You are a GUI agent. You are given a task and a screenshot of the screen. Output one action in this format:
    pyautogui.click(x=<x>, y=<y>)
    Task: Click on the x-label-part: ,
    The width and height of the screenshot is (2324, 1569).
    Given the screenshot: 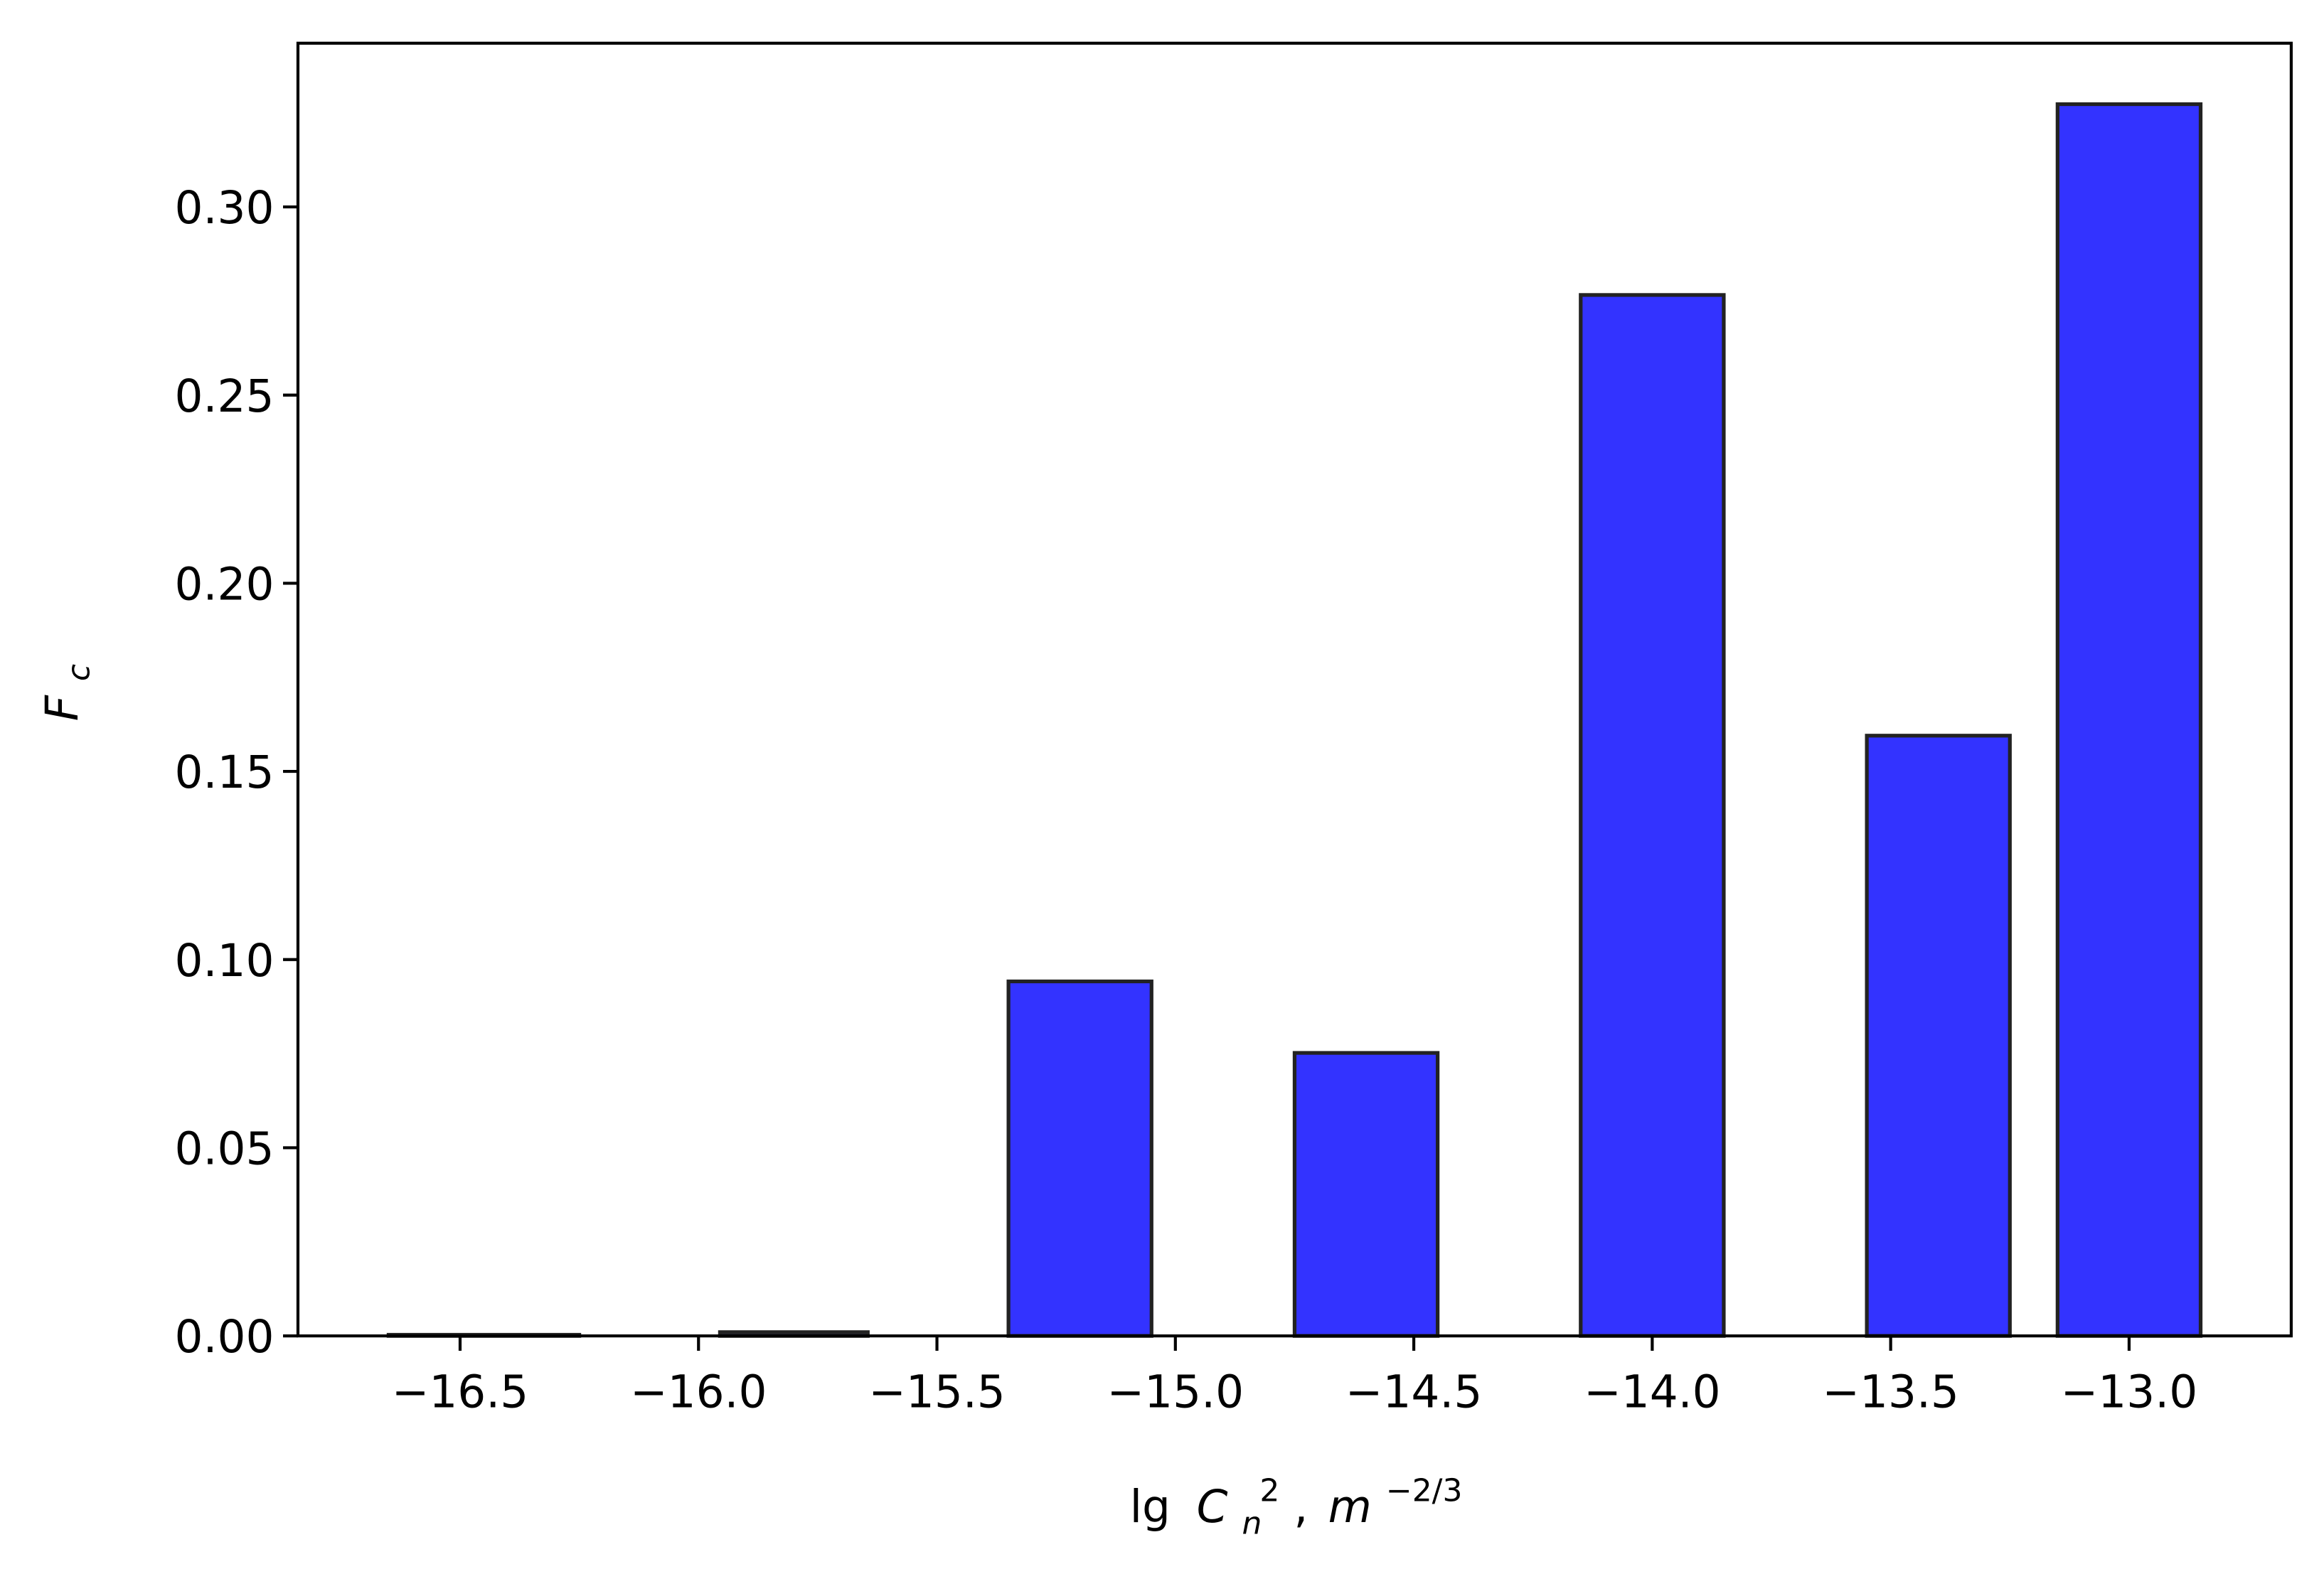 What is the action you would take?
    pyautogui.click(x=1301, y=1507)
    